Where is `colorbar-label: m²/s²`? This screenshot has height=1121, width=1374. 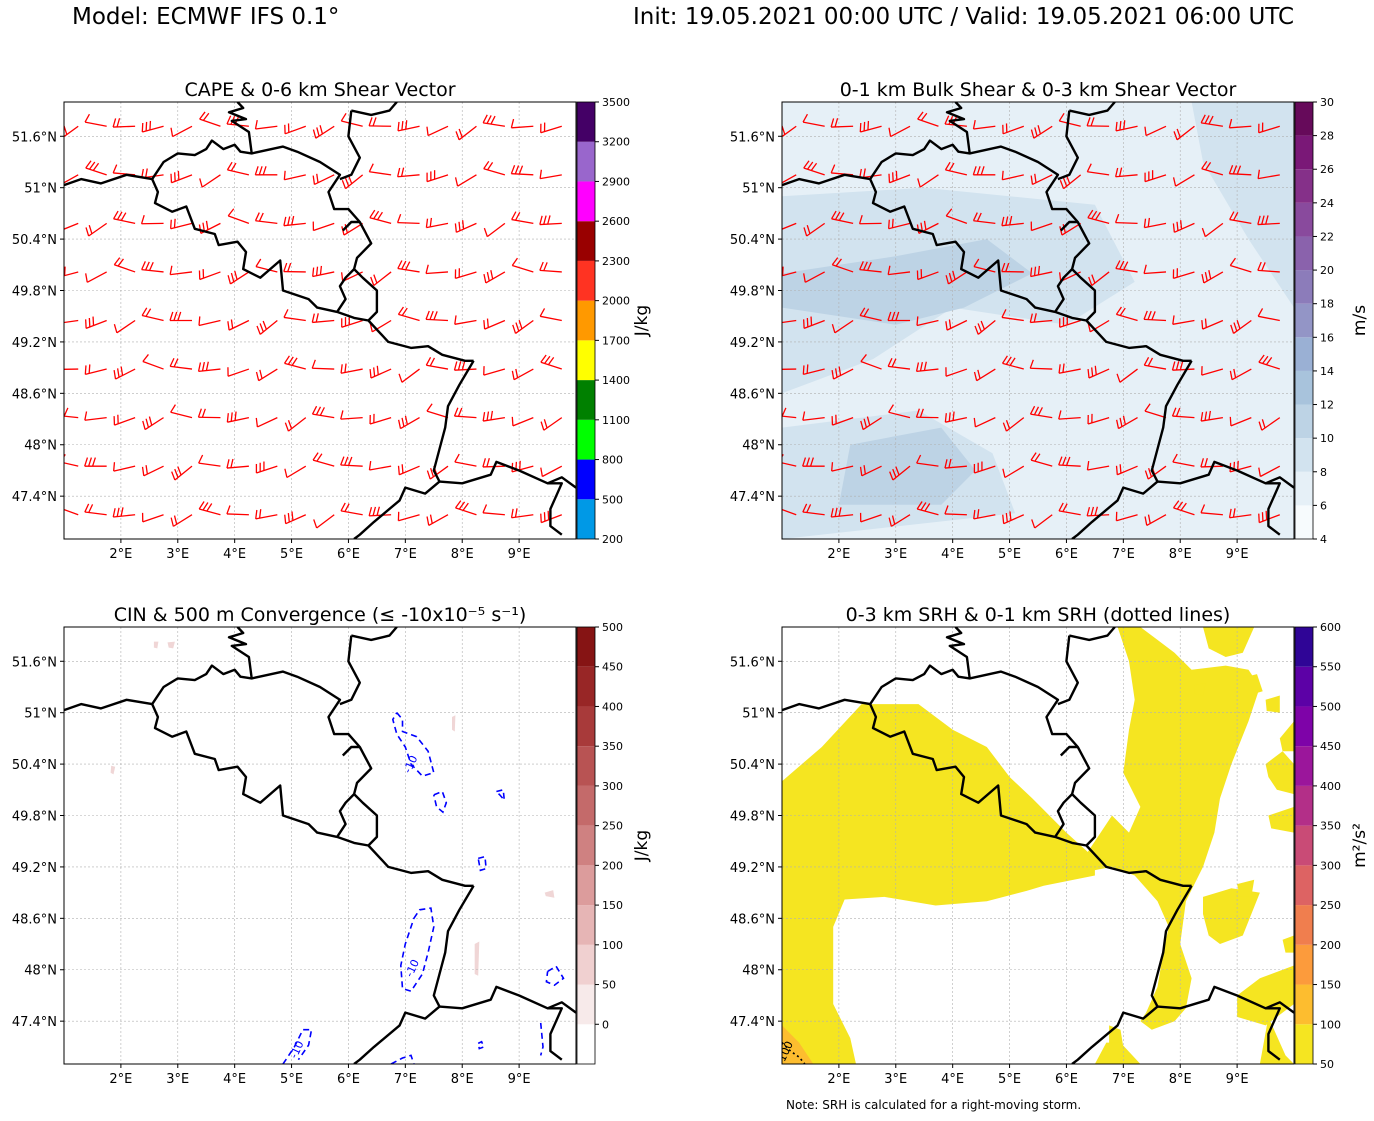
colorbar-label: m²/s² is located at coordinates (1360, 845).